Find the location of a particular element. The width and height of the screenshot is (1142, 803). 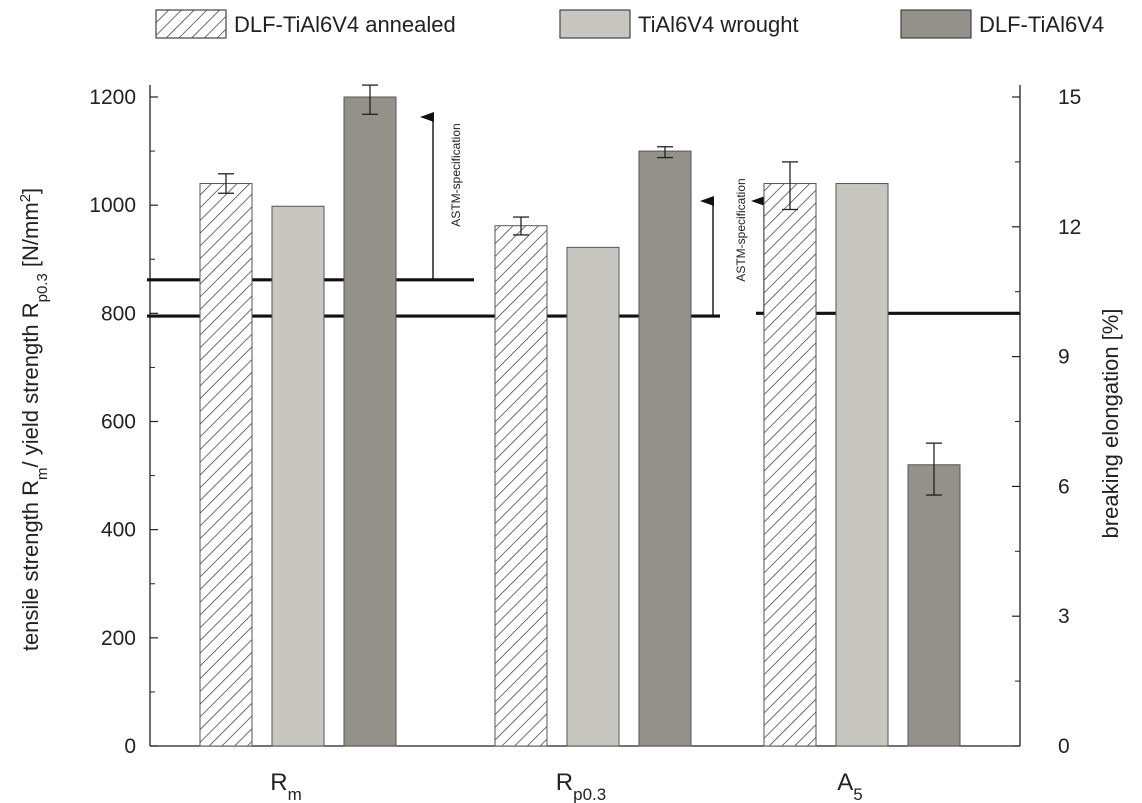

category-label: Rp0.3 is located at coordinates (581, 786).